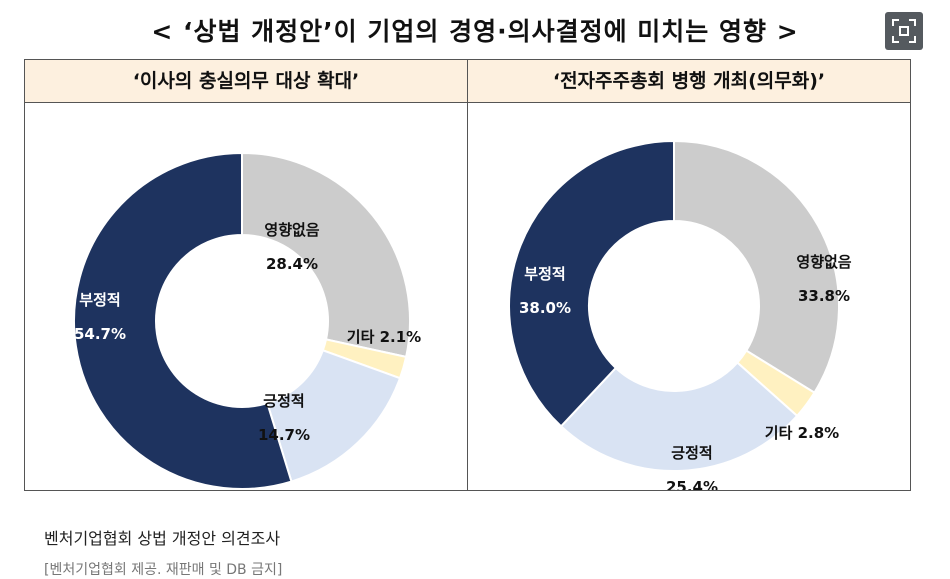 Image resolution: width=950 pixels, height=579 pixels. Describe the element at coordinates (802, 433) in the screenshot. I see `label-other: 기타 2.8%` at that location.